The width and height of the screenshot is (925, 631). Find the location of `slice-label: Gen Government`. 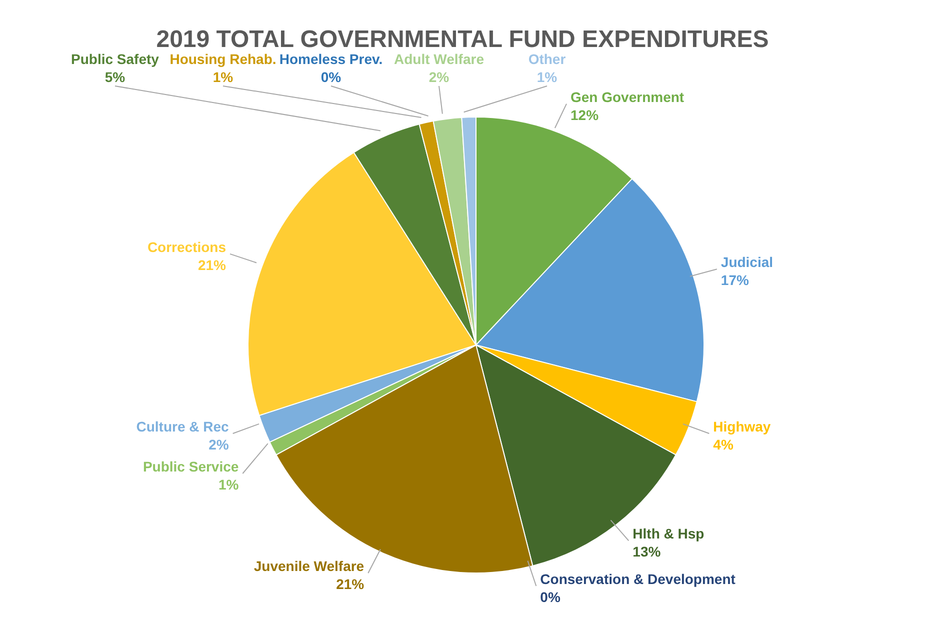

slice-label: Gen Government is located at coordinates (627, 96).